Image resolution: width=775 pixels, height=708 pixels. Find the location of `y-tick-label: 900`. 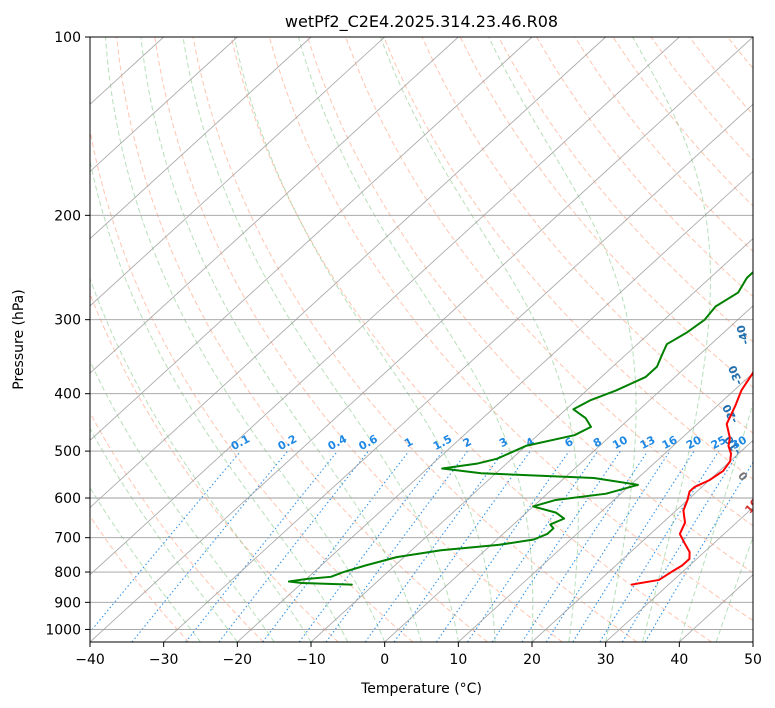

y-tick-label: 900 is located at coordinates (67, 603).